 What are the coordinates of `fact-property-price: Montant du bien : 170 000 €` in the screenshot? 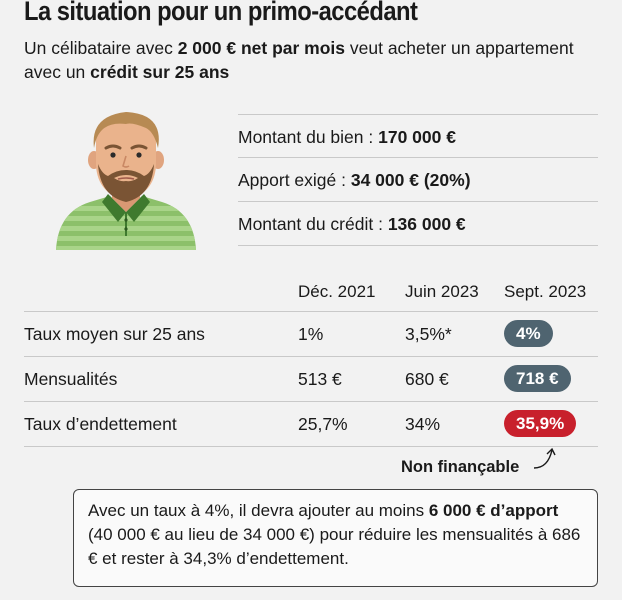 It's located at (418, 136).